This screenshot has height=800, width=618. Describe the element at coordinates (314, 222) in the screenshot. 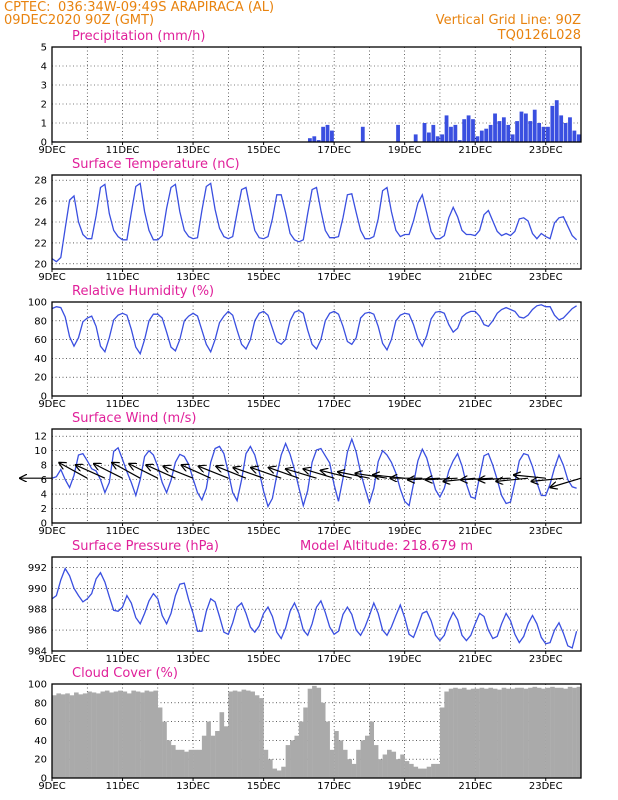

I see `temp-series-line` at that location.